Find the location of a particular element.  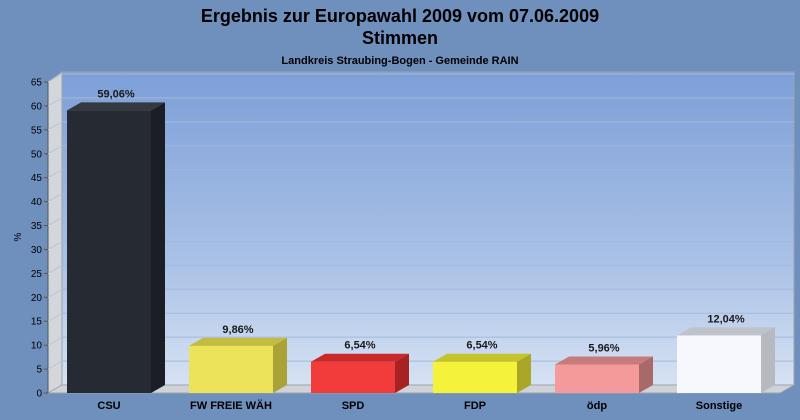

bar-FDP is located at coordinates (482, 373).